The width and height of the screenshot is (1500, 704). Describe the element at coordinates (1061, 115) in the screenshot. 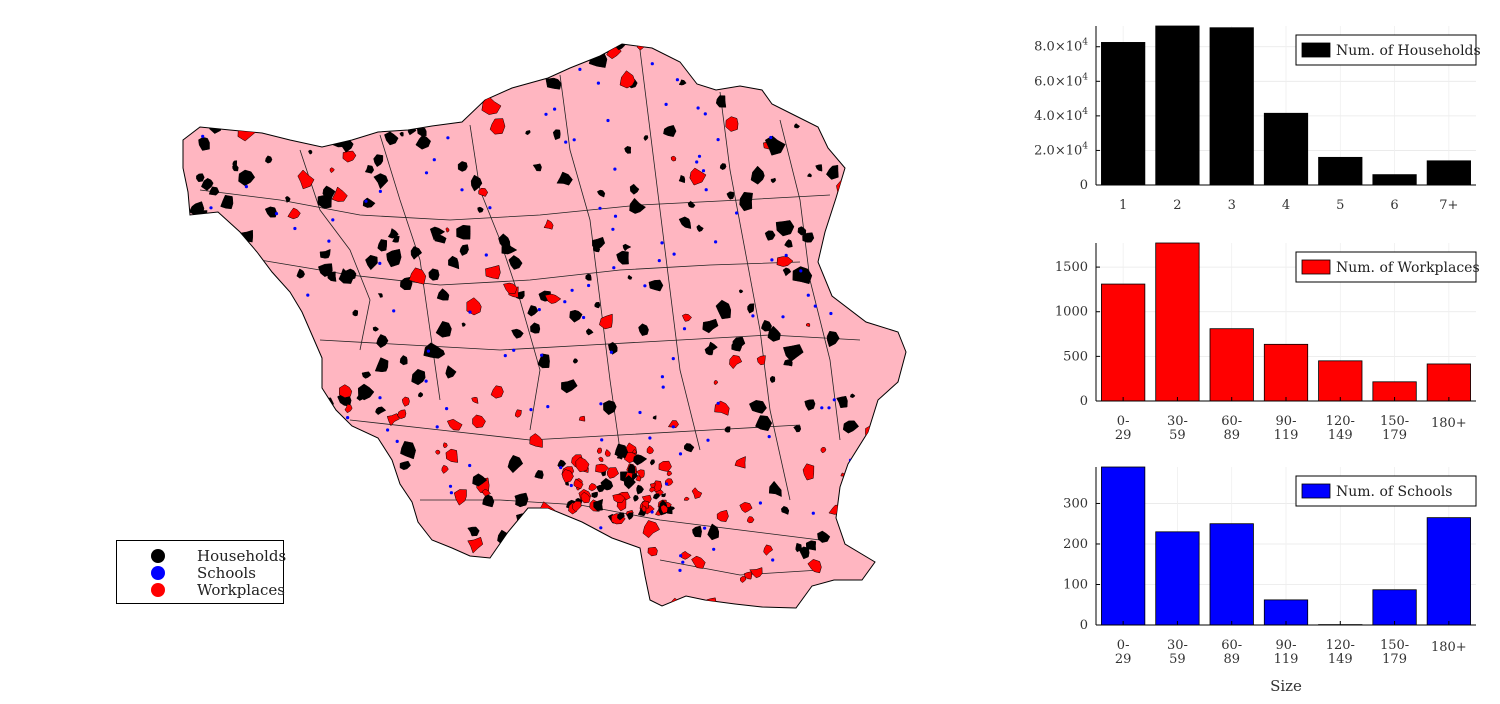

I see `y-tick-label: 4.0×10⁴` at that location.